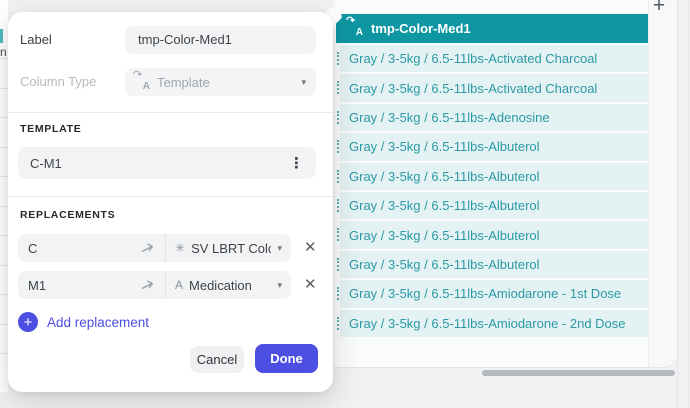 Image resolution: width=690 pixels, height=408 pixels. What do you see at coordinates (68, 215) in the screenshot?
I see `replacements-section-heading: REPLACEMENTS` at bounding box center [68, 215].